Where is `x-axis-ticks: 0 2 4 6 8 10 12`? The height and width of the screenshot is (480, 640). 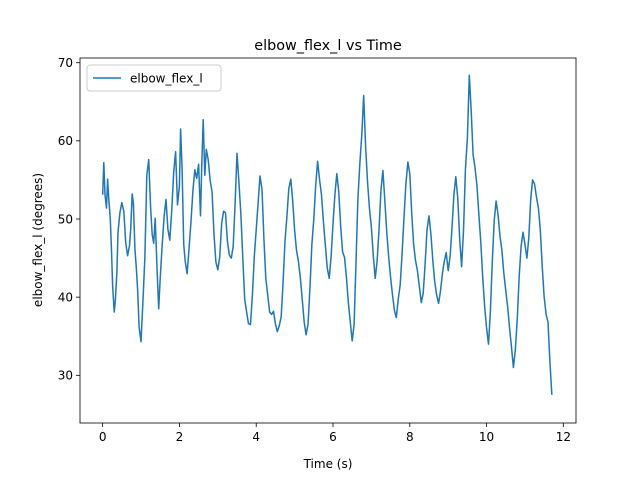
x-axis-ticks: 0 2 4 6 8 10 12 is located at coordinates (335, 433).